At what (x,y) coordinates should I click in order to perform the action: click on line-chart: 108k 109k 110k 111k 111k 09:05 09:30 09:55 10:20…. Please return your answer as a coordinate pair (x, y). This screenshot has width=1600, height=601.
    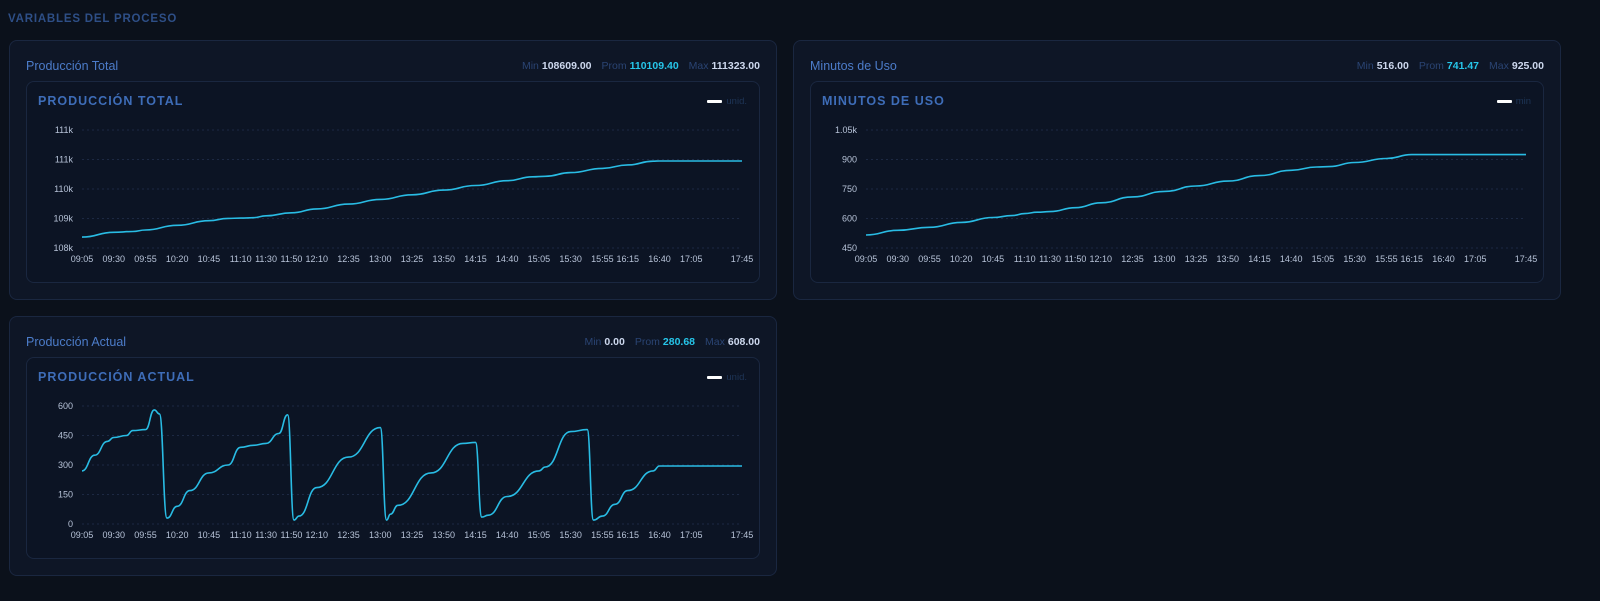
    Looking at the image, I should click on (403, 194).